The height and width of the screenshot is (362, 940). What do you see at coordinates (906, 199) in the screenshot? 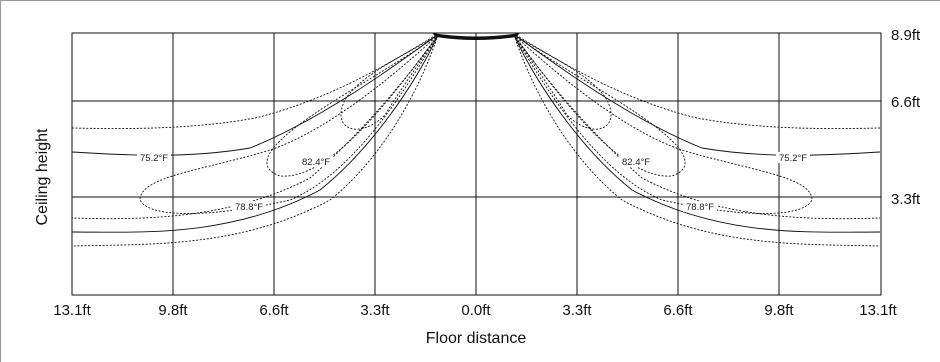
I see `y-tick-label: 3.3ft` at bounding box center [906, 199].